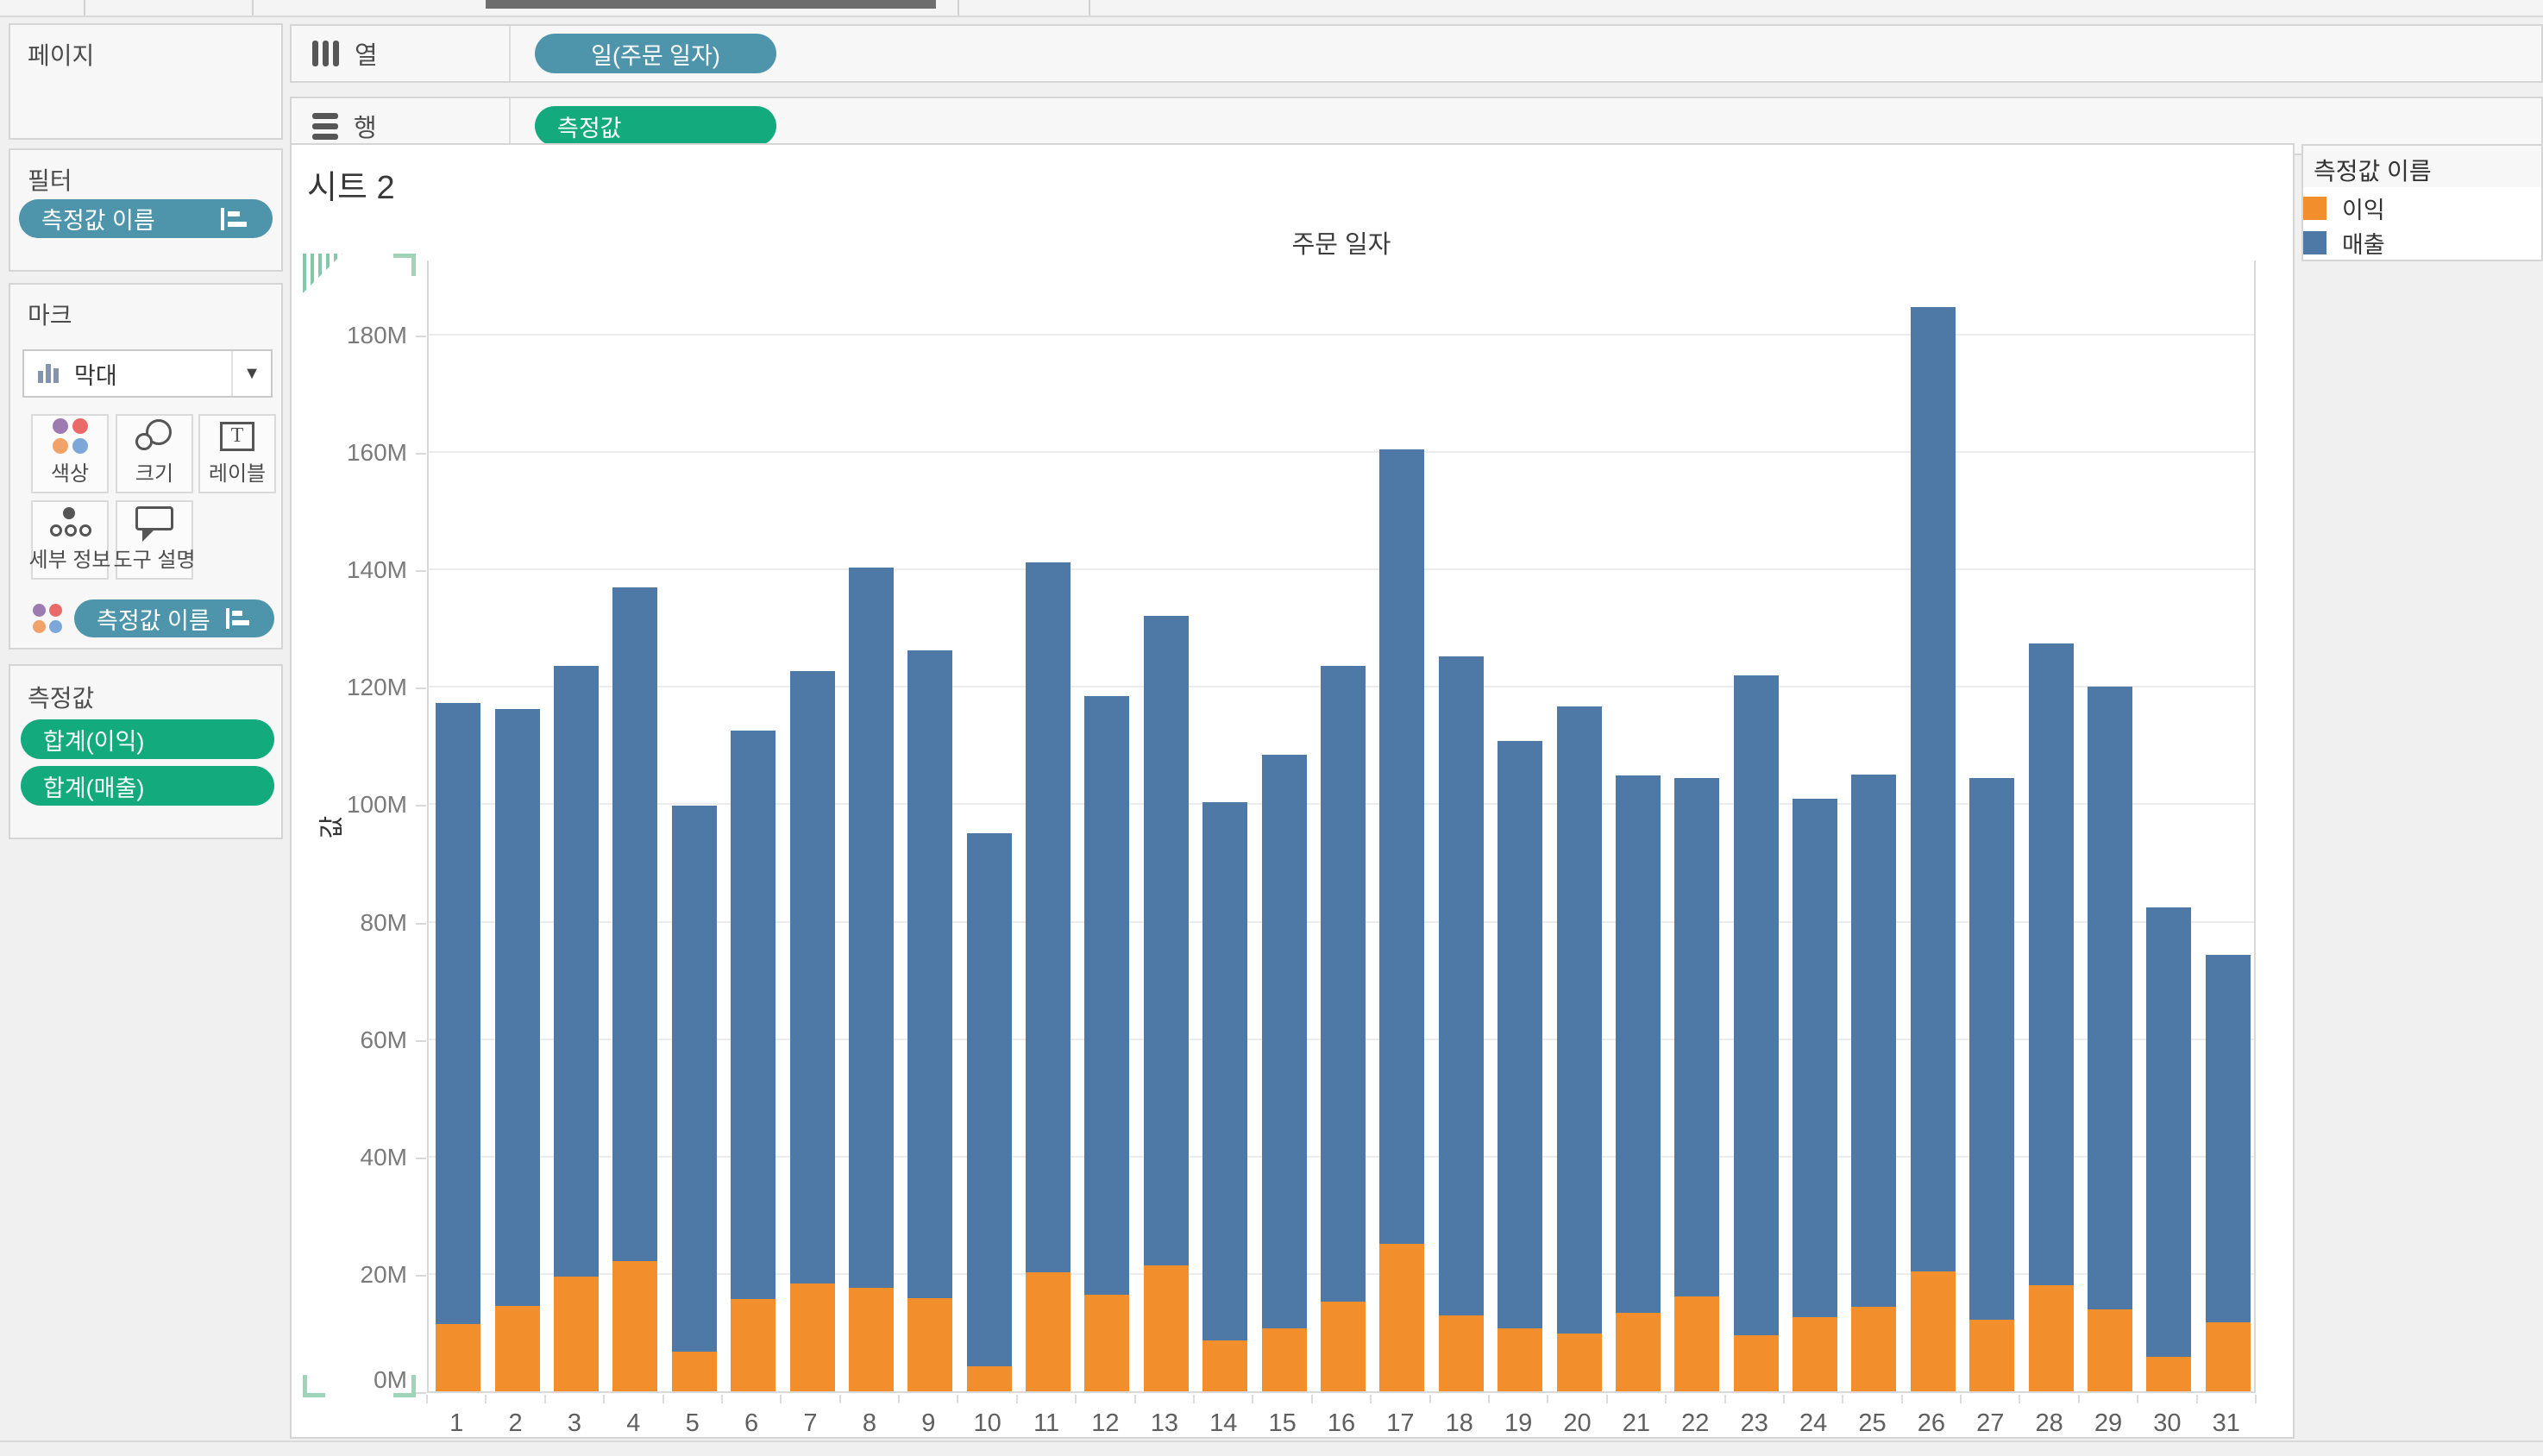 This screenshot has height=1456, width=2543. I want to click on bar-11-이익, so click(1048, 1331).